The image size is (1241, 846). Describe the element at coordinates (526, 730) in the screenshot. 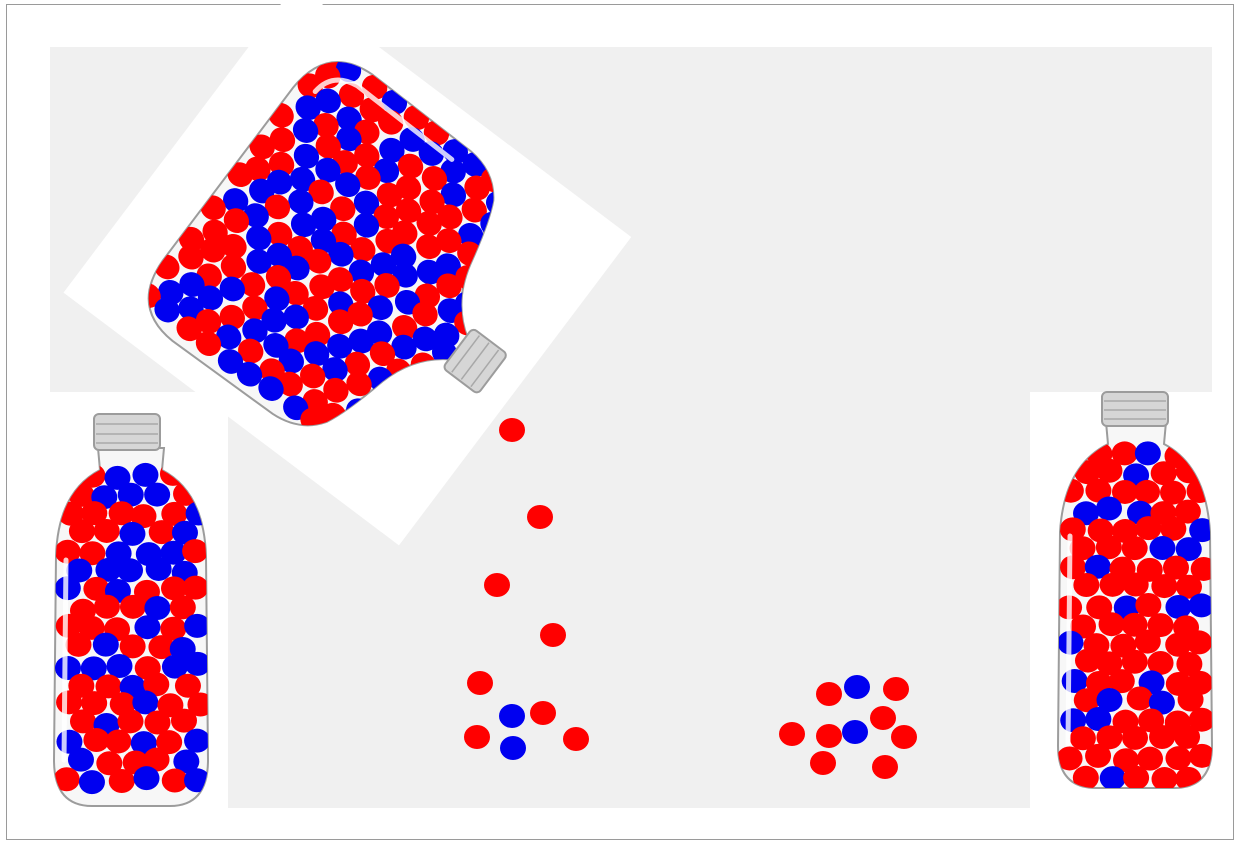

I see `bead-pile-left` at that location.